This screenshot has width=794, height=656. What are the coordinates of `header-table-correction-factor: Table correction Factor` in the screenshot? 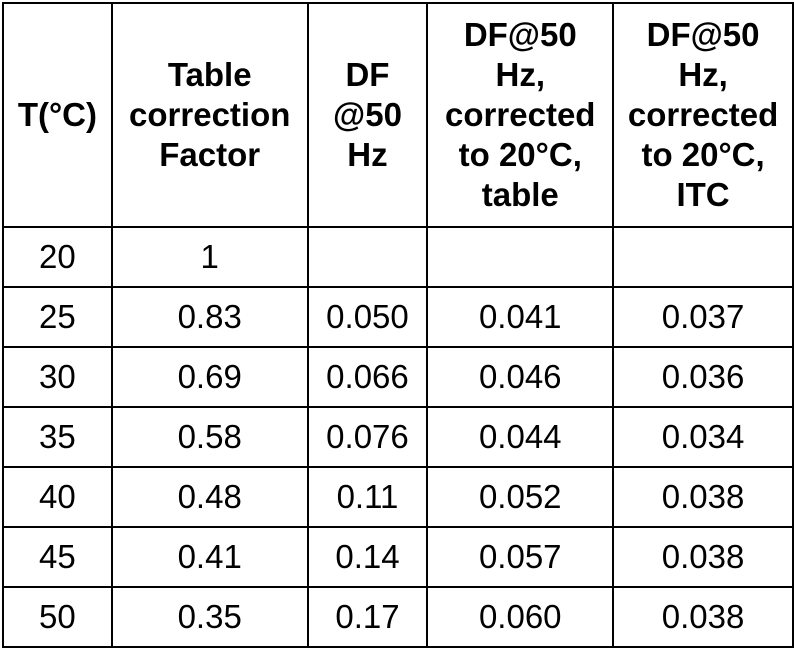 It's located at (209, 115).